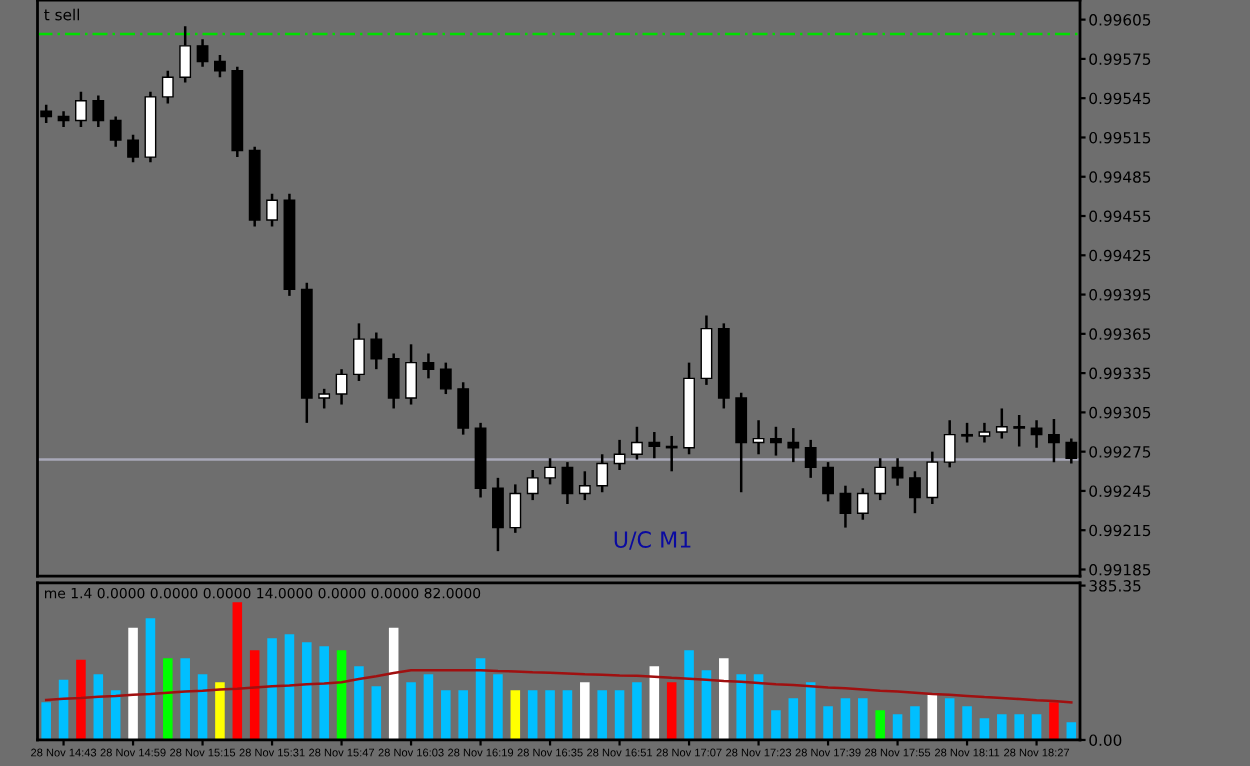 This screenshot has width=1250, height=766. Describe the element at coordinates (652, 540) in the screenshot. I see `annotation: U/C M1` at that location.